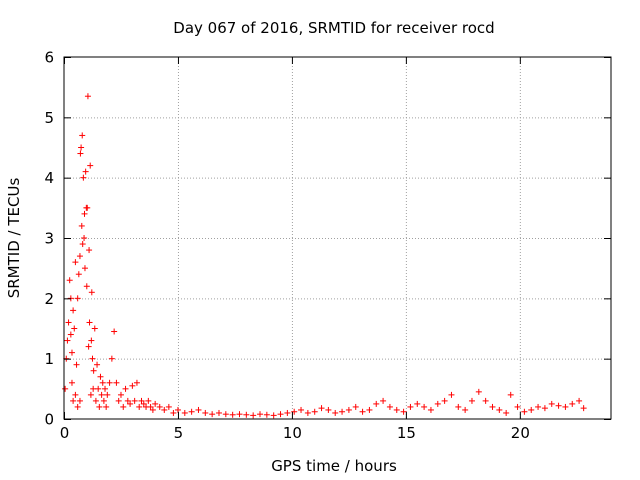 Image resolution: width=640 pixels, height=480 pixels. Describe the element at coordinates (14, 238) in the screenshot. I see `y-axis-label: SRMTID / TECUs` at that location.